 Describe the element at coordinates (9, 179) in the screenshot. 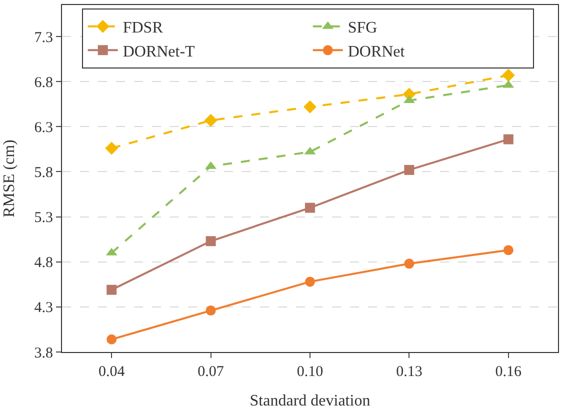

I see `y-axis-title: RMSE (cm)` at that location.